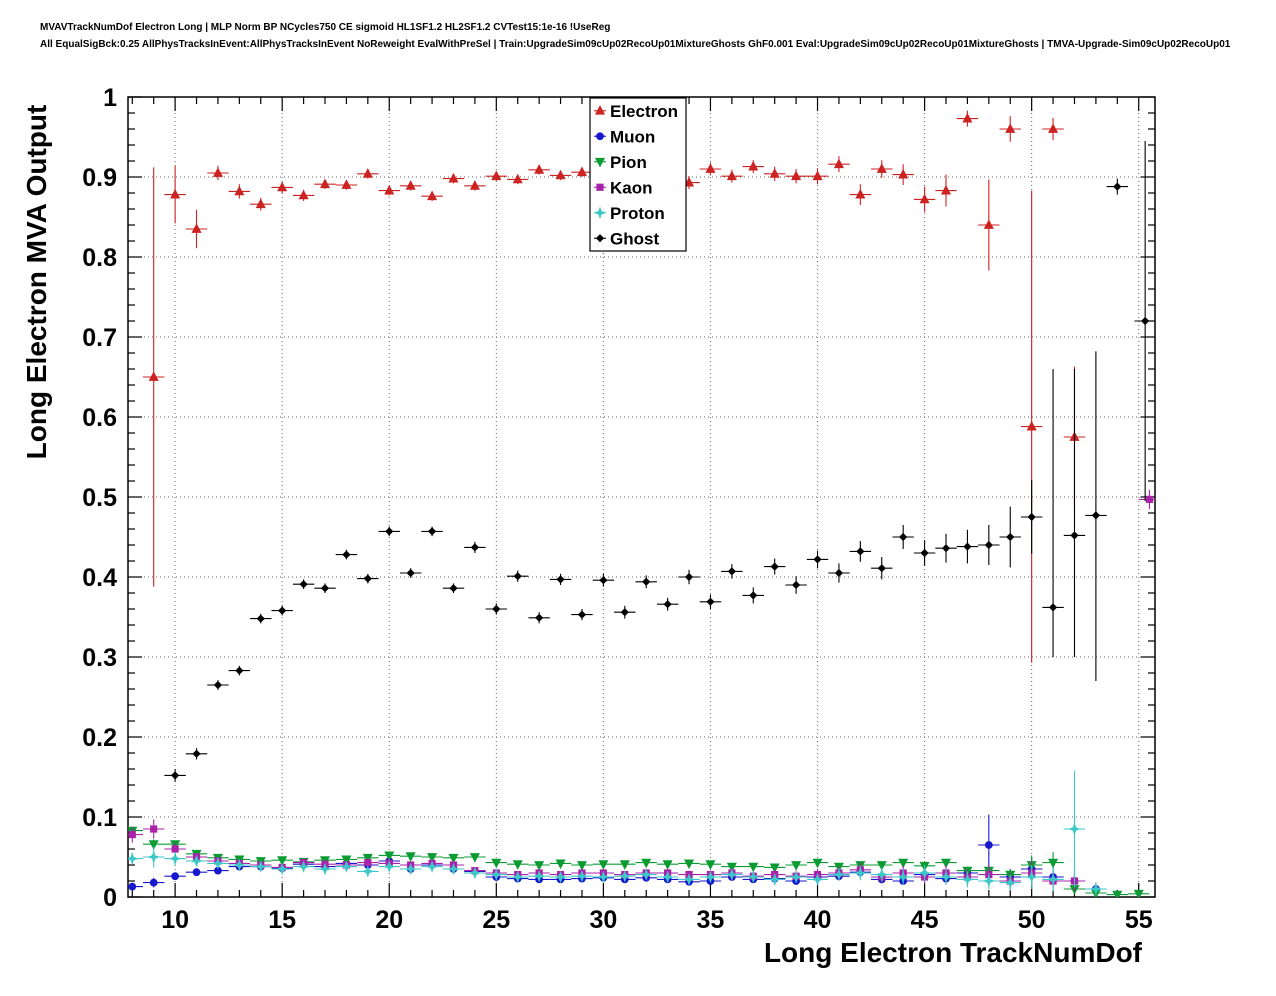  What do you see at coordinates (1139, 920) in the screenshot?
I see `x-tick-label: 55` at bounding box center [1139, 920].